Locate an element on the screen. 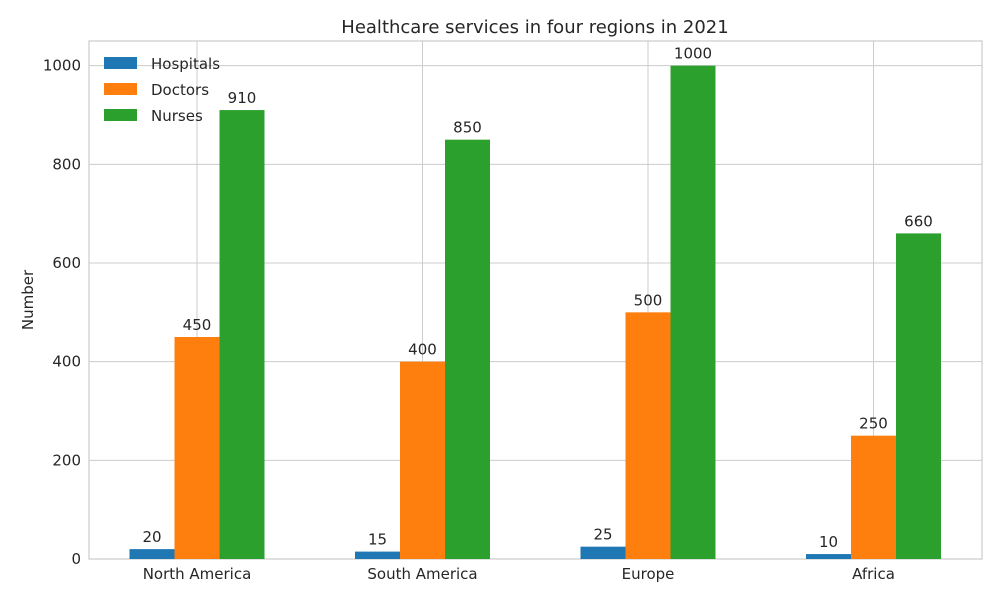 The height and width of the screenshot is (600, 1000). y-tick-label: 0 is located at coordinates (76, 559).